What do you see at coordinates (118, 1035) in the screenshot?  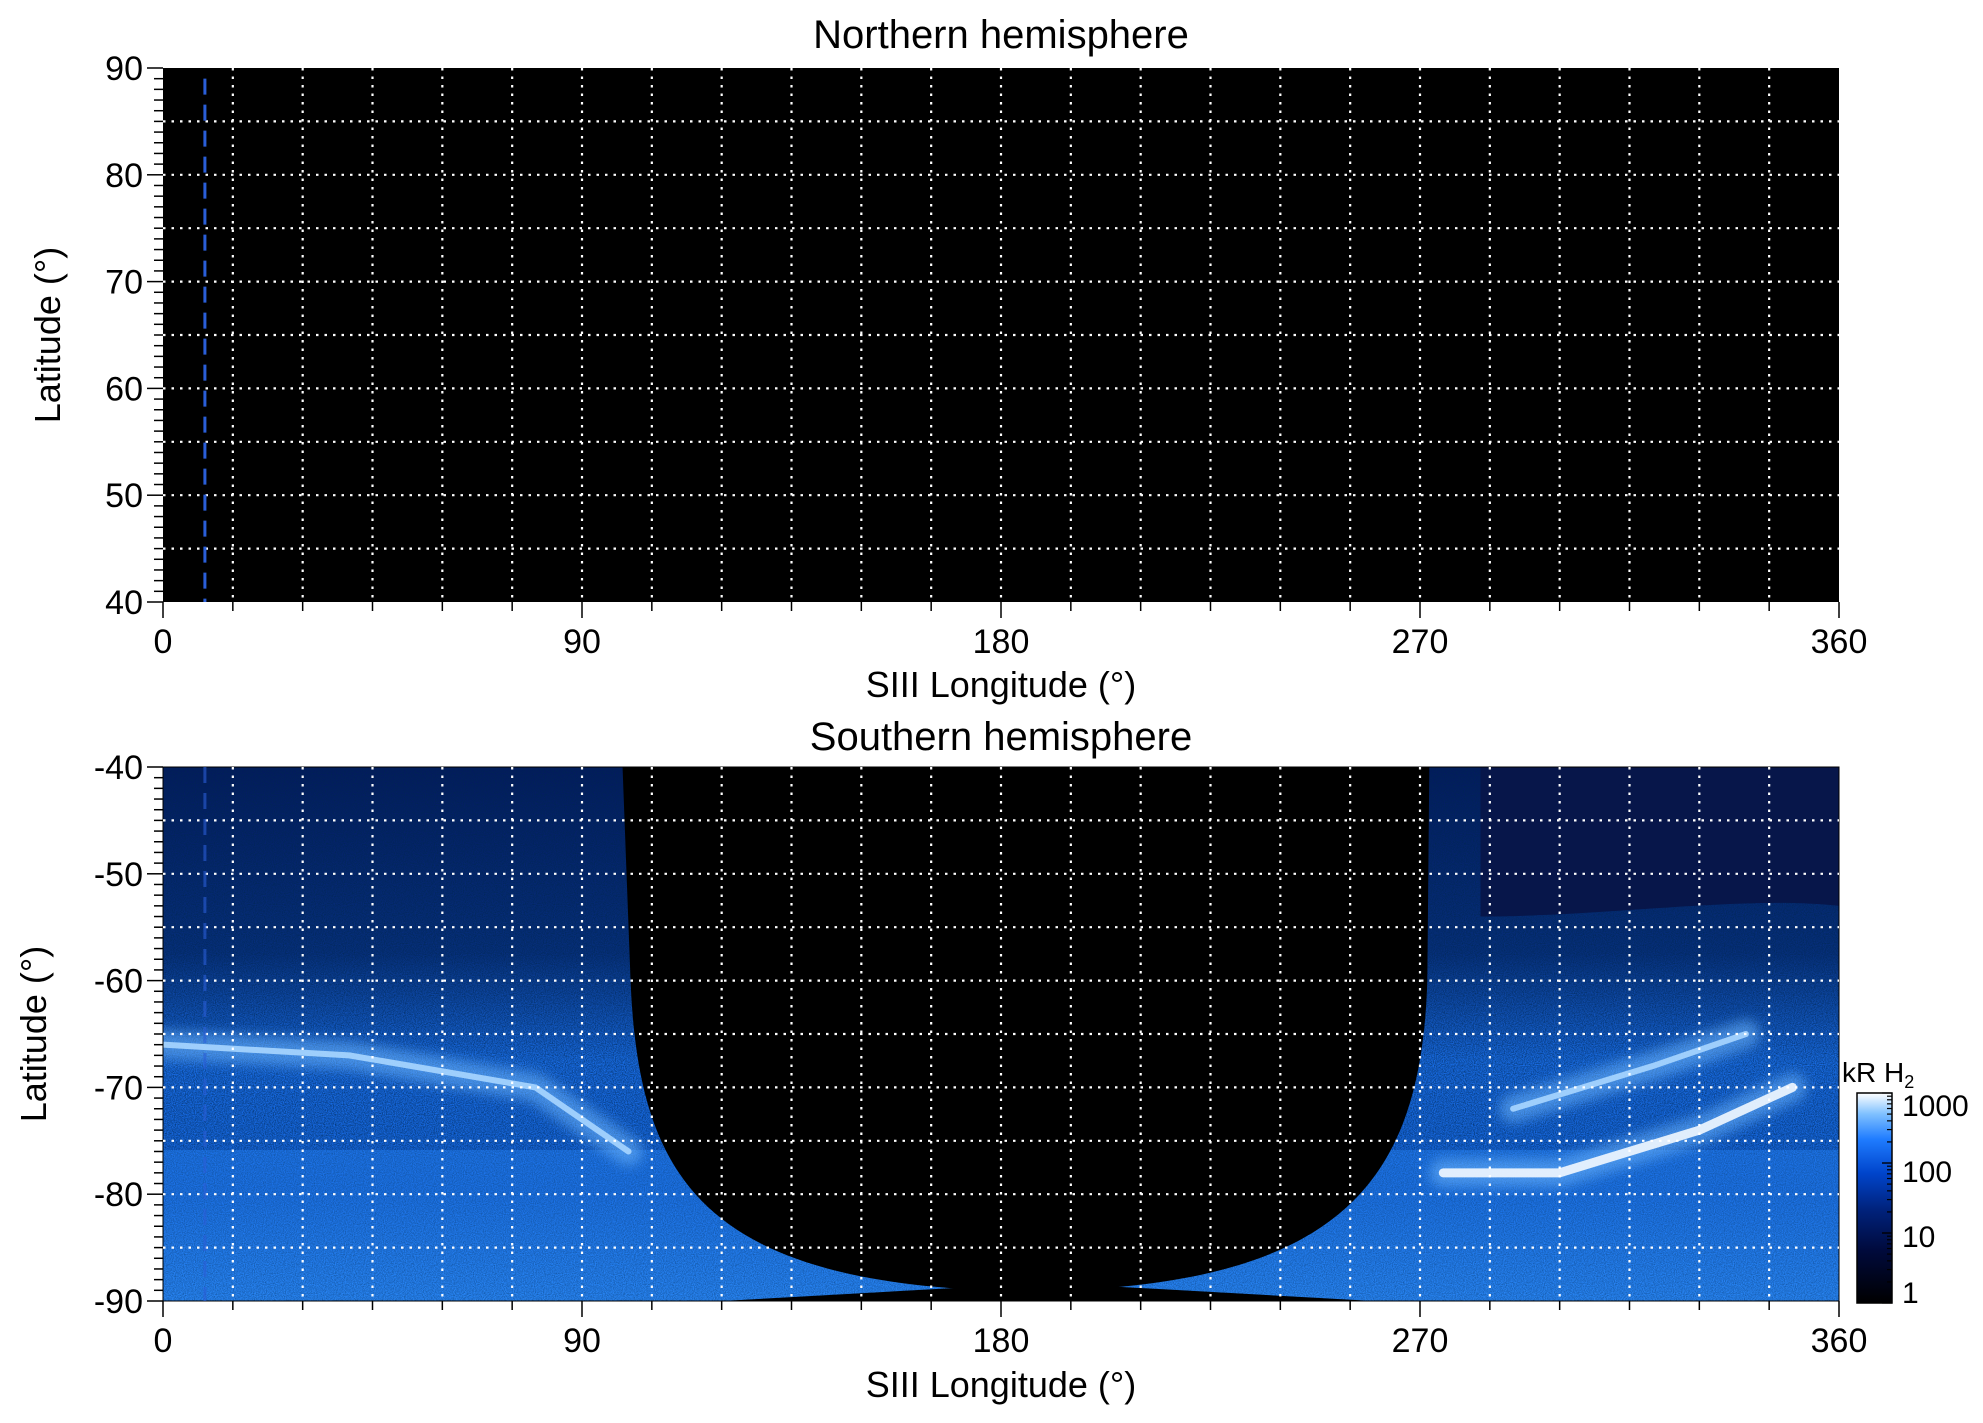 I see `south-y-tick-labels: -40 -50 -60 -70 -80 -90` at bounding box center [118, 1035].